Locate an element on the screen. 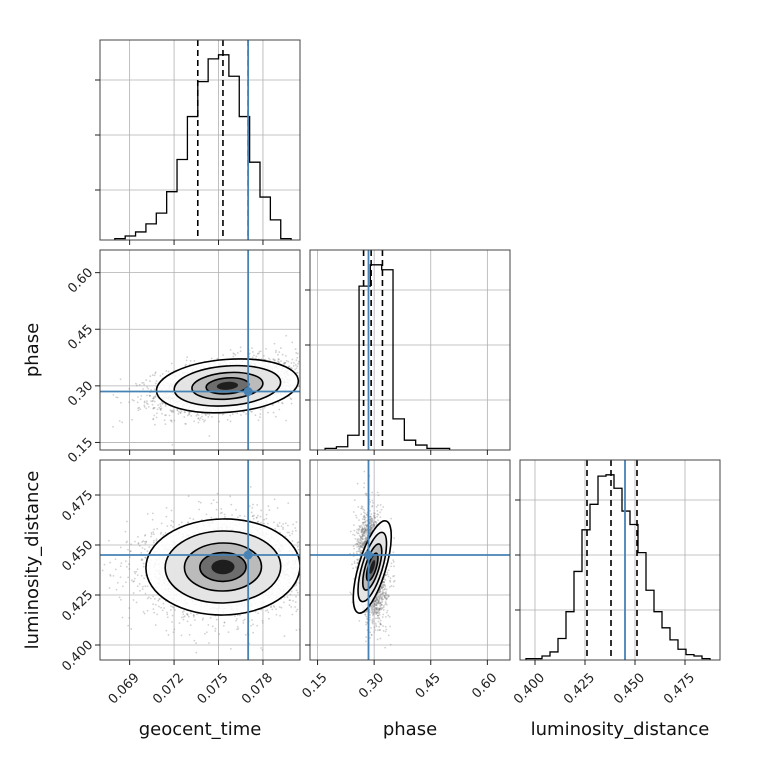  scatter-panel-geocent_time-phase is located at coordinates (200, 350).